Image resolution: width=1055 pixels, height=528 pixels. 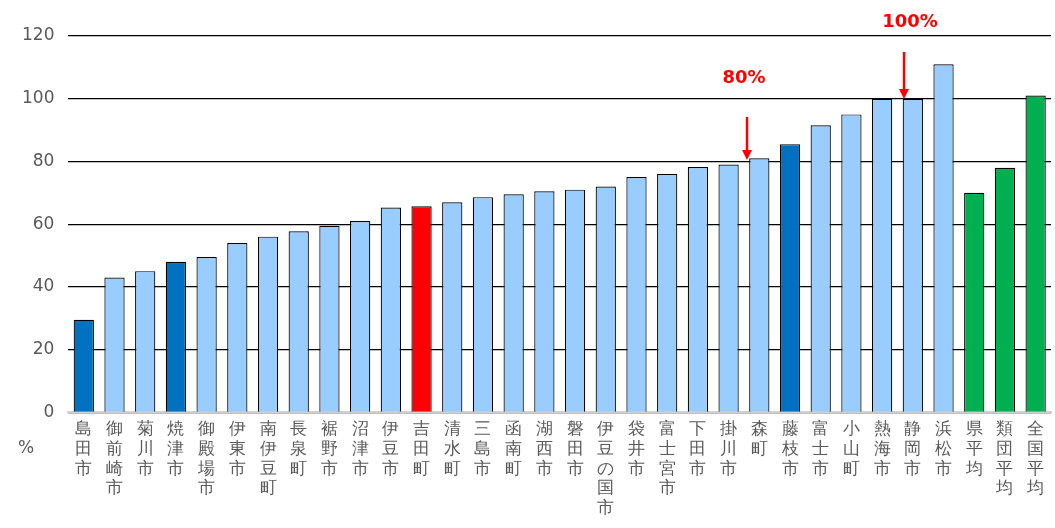 What do you see at coordinates (882, 448) in the screenshot?
I see `x-tick-label: 熱海市` at bounding box center [882, 448].